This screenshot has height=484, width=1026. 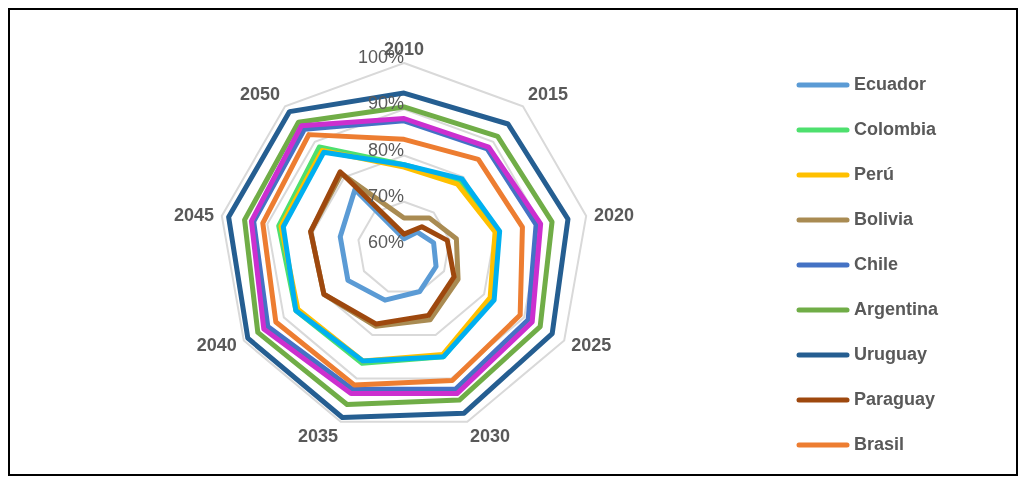 I want to click on y-tick-label: 60%, so click(x=385, y=242).